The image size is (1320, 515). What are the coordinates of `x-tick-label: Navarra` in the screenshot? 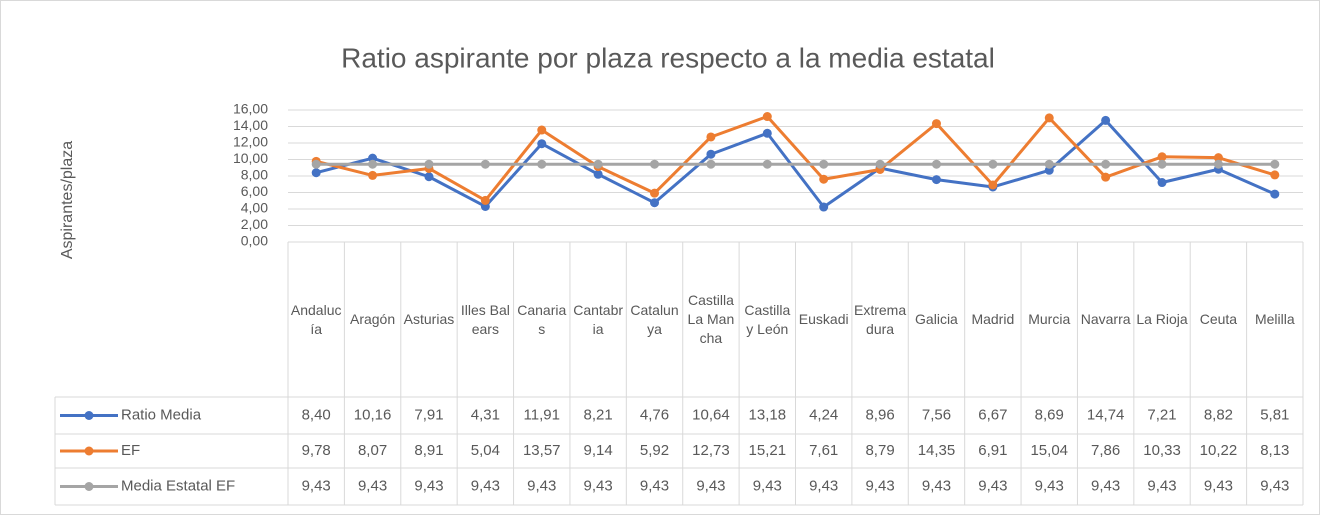 It's located at (1105, 319).